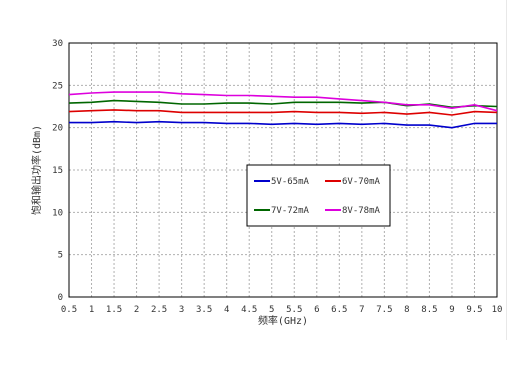 The width and height of the screenshot is (511, 374). I want to click on series-line-7V-72mA, so click(283, 104).